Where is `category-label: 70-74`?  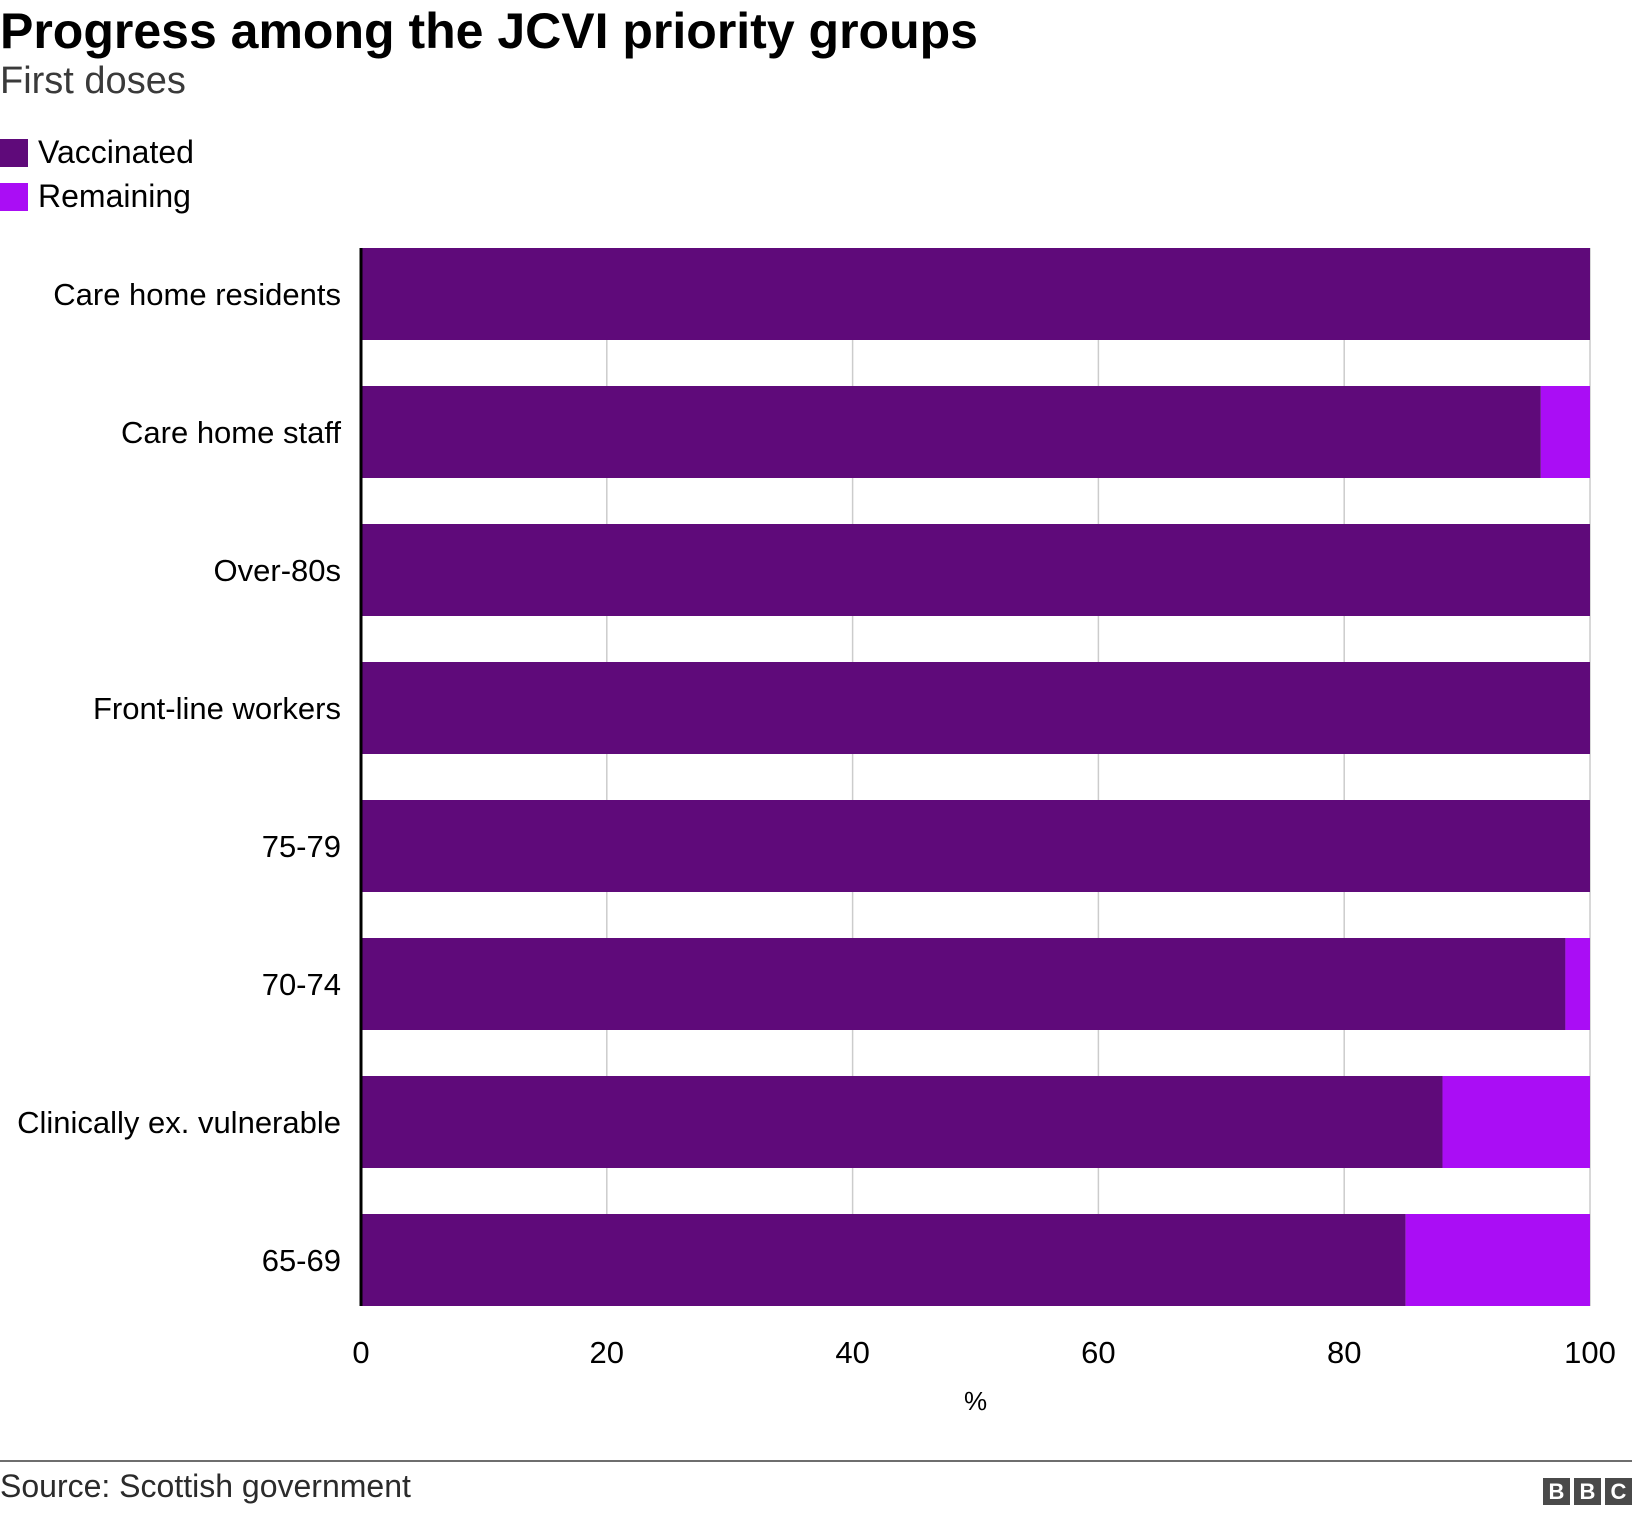
category-label: 70-74 is located at coordinates (301, 984).